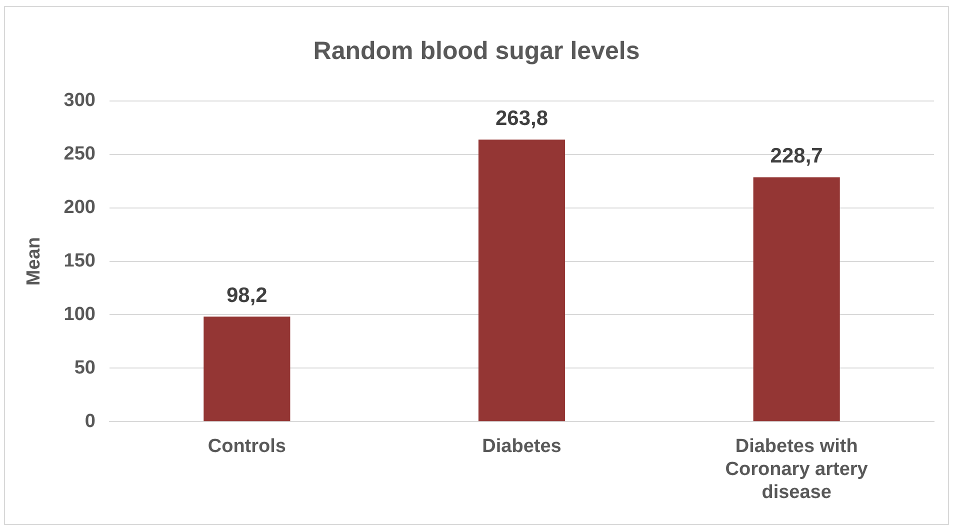 The height and width of the screenshot is (529, 955). What do you see at coordinates (796, 156) in the screenshot?
I see `data-label: 228,7` at bounding box center [796, 156].